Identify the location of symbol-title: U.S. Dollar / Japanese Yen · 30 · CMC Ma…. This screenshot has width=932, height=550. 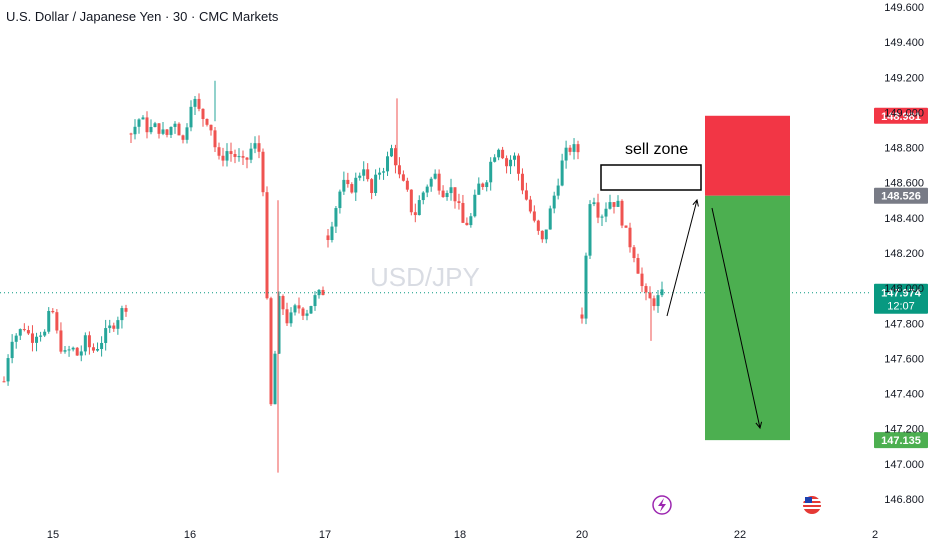
(142, 16).